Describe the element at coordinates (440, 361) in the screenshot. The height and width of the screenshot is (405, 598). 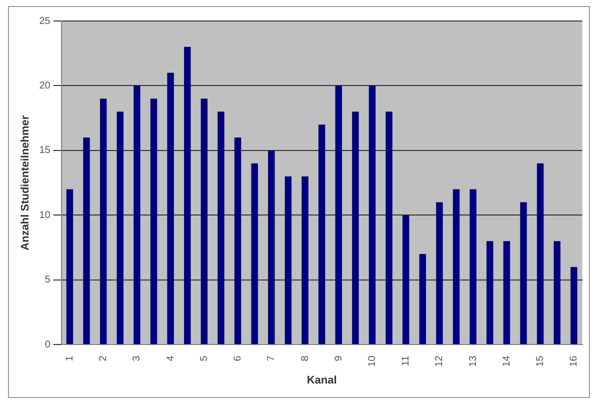
I see `x-tick-label: 12` at that location.